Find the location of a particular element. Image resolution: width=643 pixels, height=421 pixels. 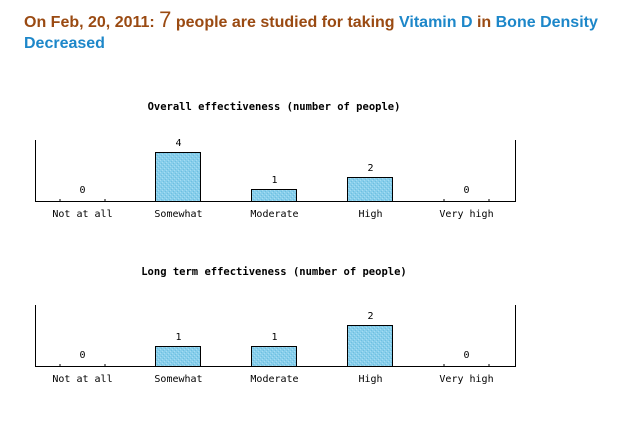

headline-prefix: On Feb, 20, 2011: is located at coordinates (92, 22).